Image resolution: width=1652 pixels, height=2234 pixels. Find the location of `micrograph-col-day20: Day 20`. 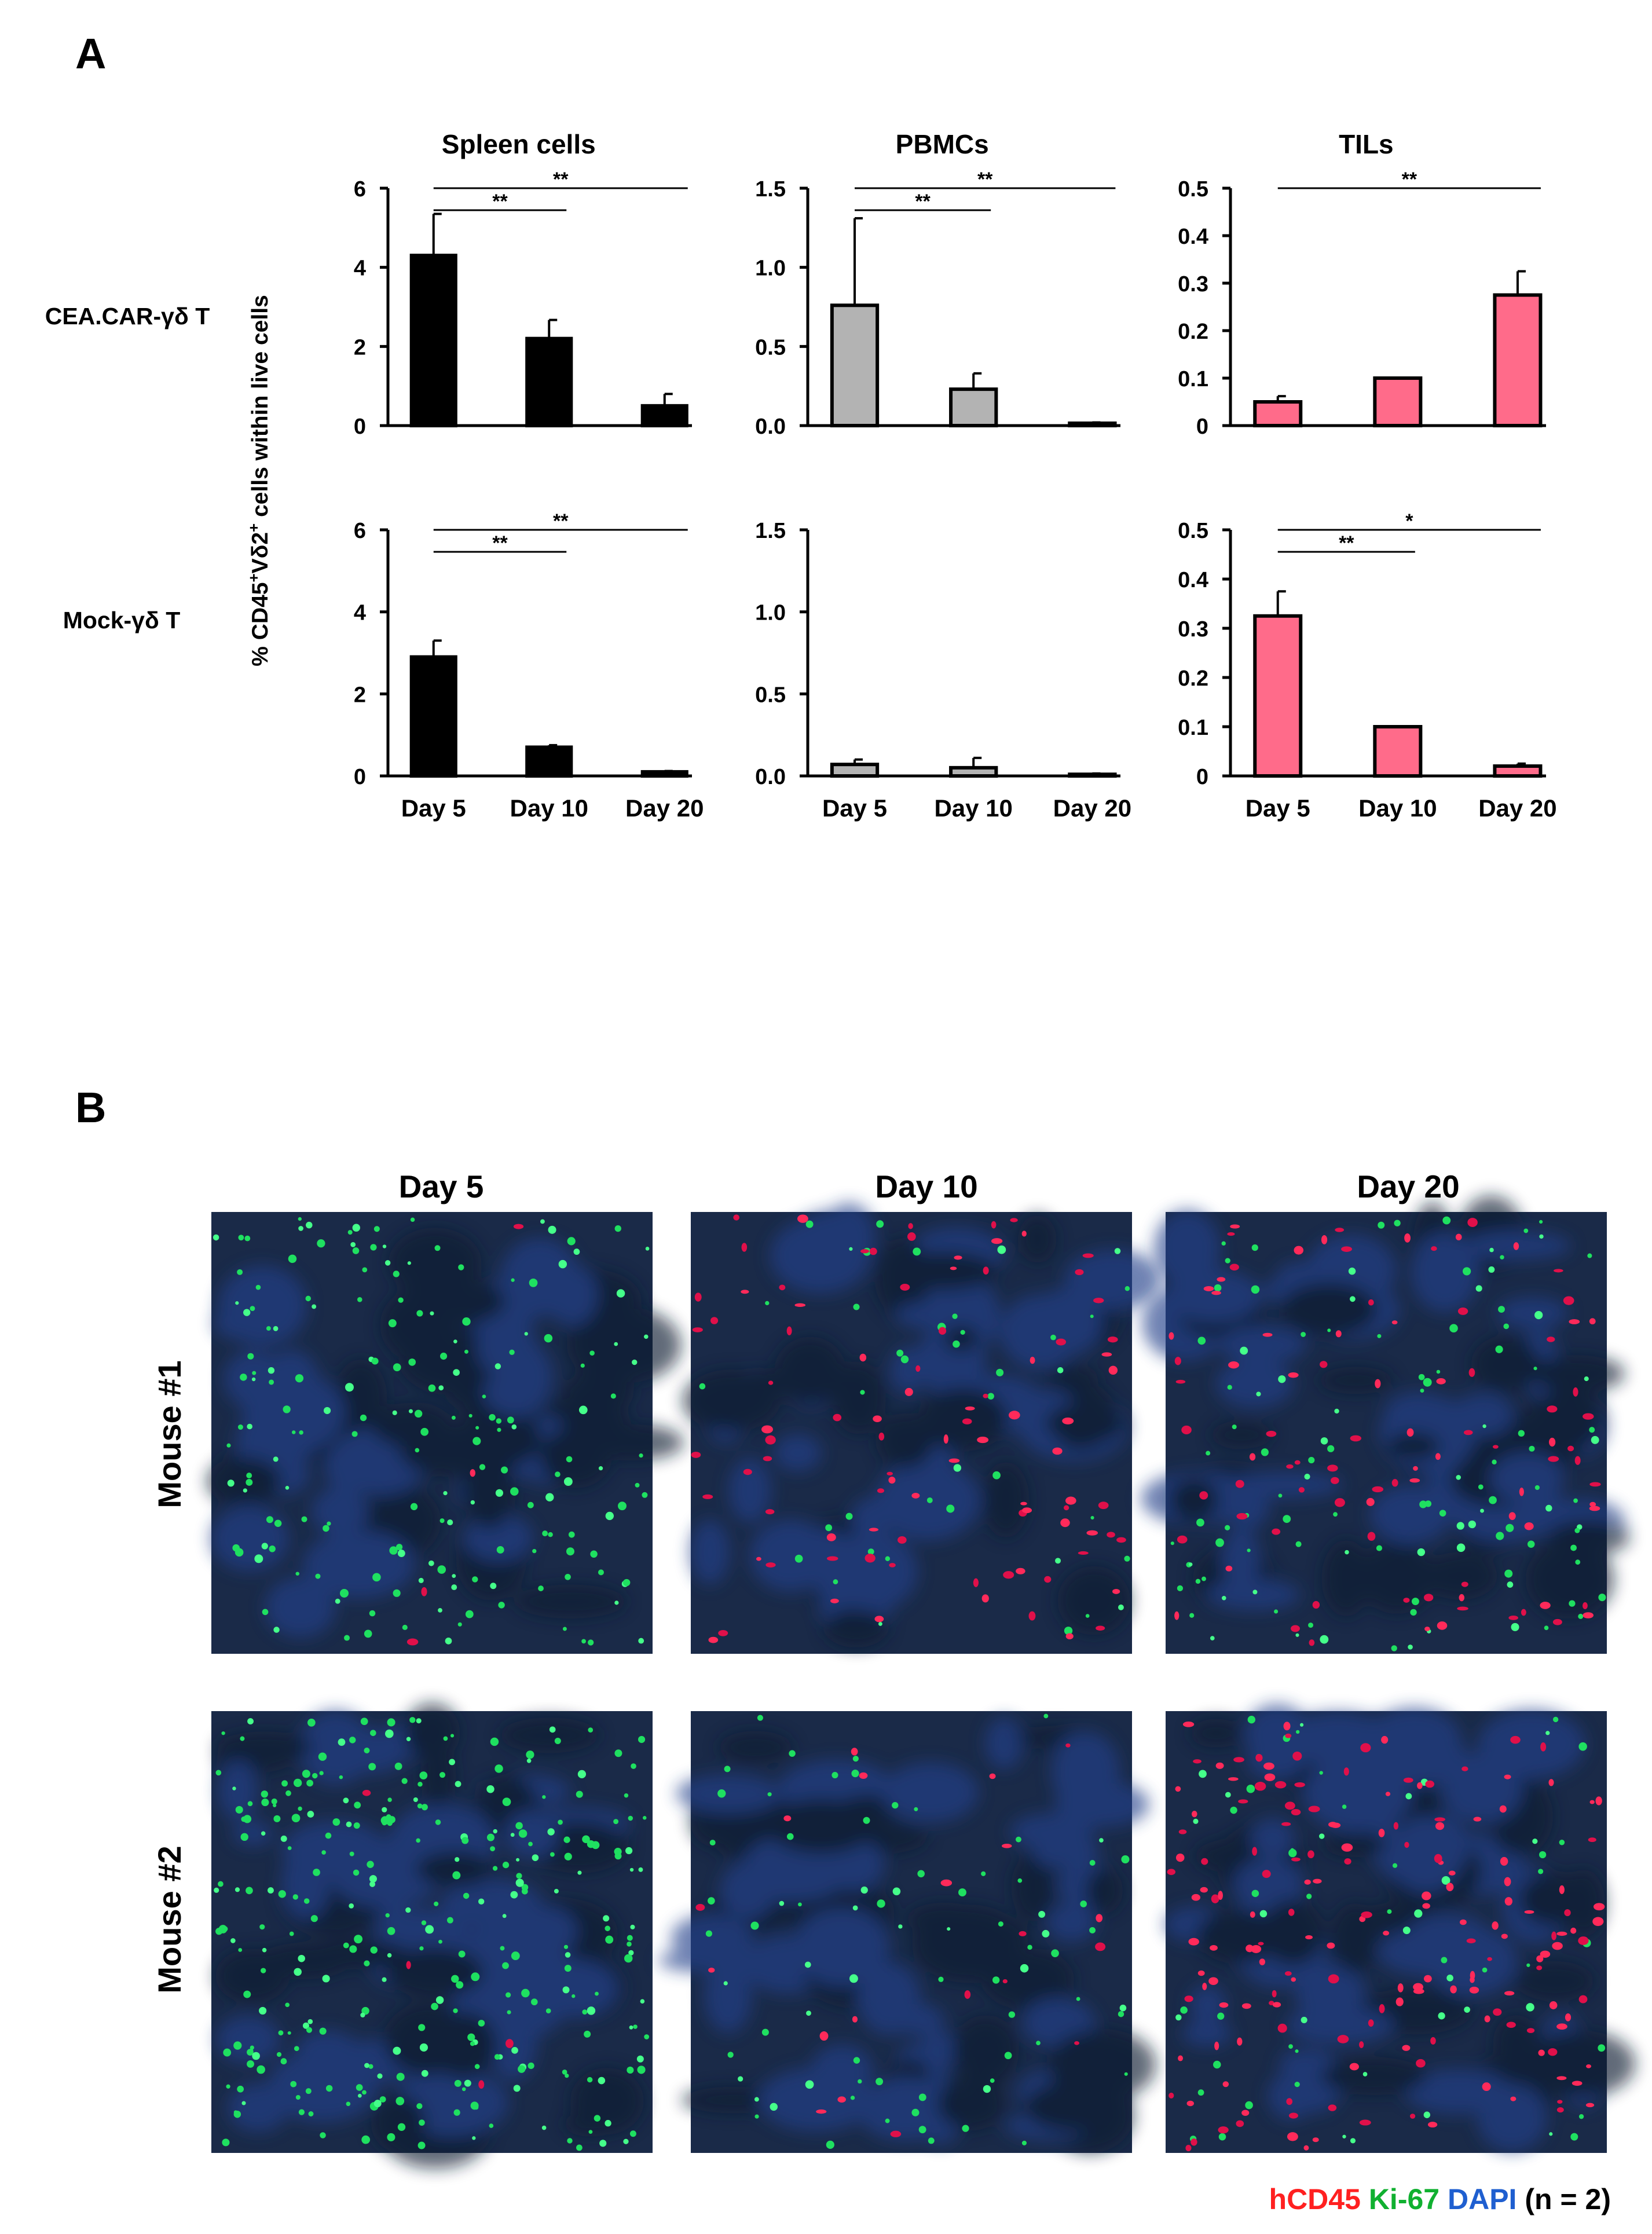

micrograph-col-day20: Day 20 is located at coordinates (1408, 1186).